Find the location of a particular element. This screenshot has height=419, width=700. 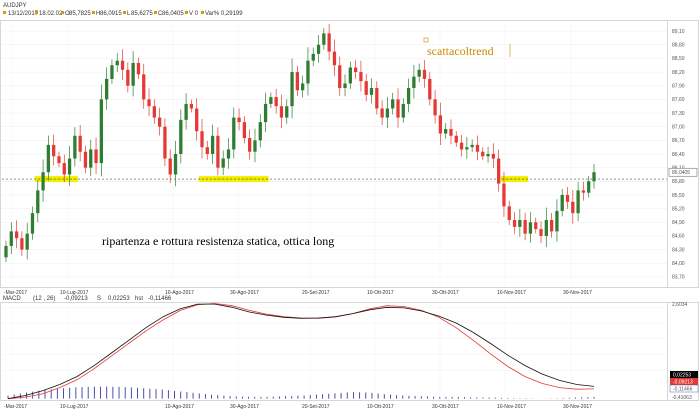

date-label: 13/12/2017 is located at coordinates (23, 14).